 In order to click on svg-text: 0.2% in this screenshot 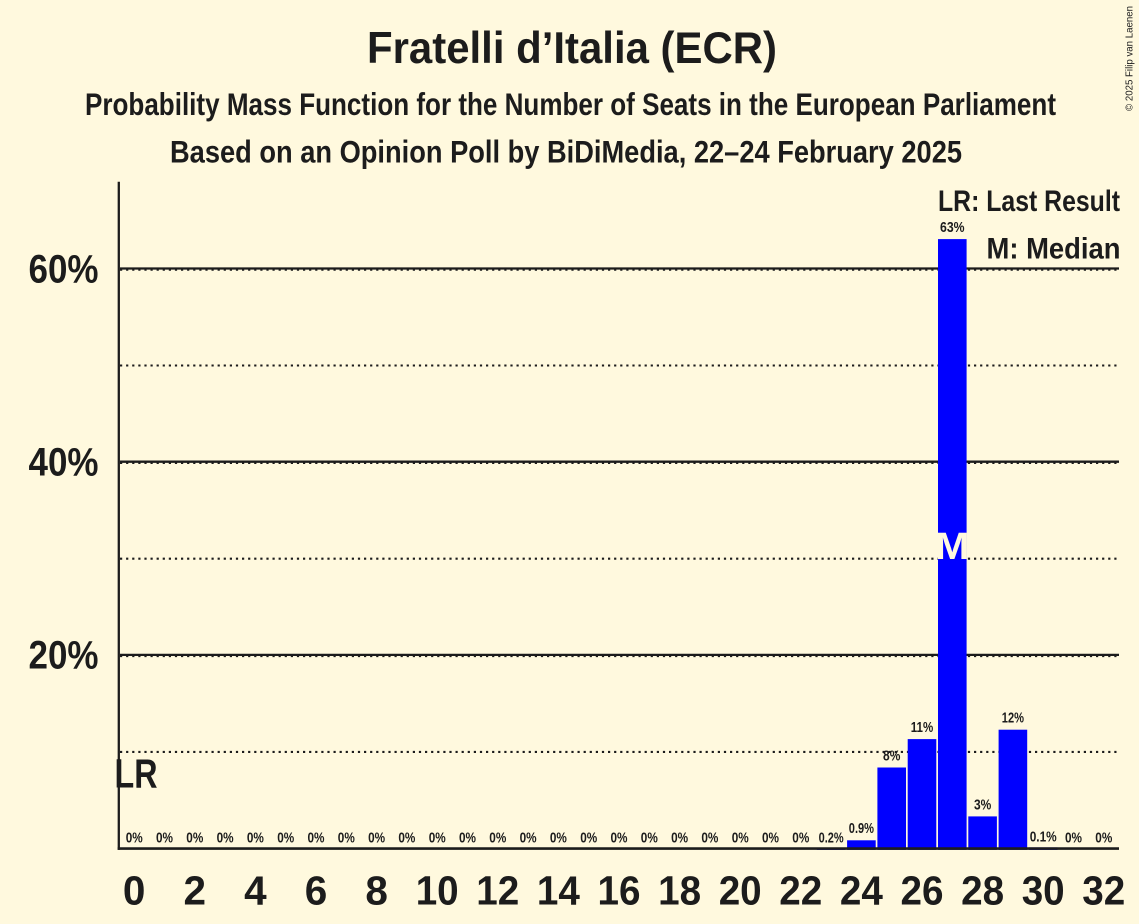, I will do `click(831, 838)`.